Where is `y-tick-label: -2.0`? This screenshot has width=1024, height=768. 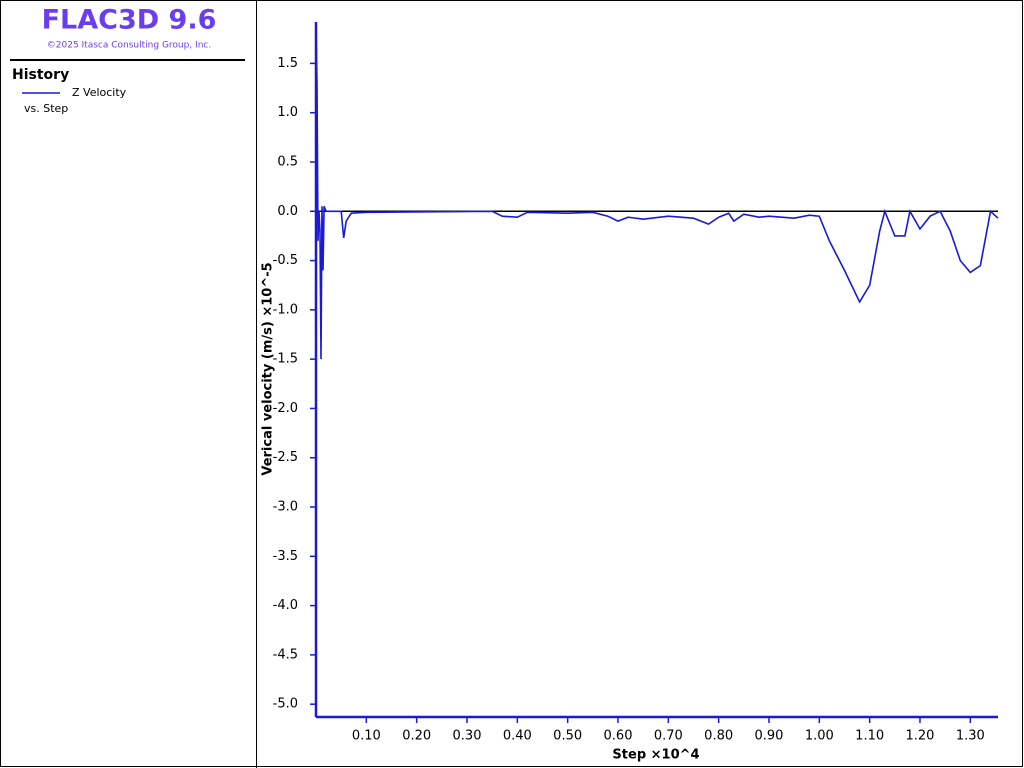 y-tick-label: -2.0 is located at coordinates (285, 408).